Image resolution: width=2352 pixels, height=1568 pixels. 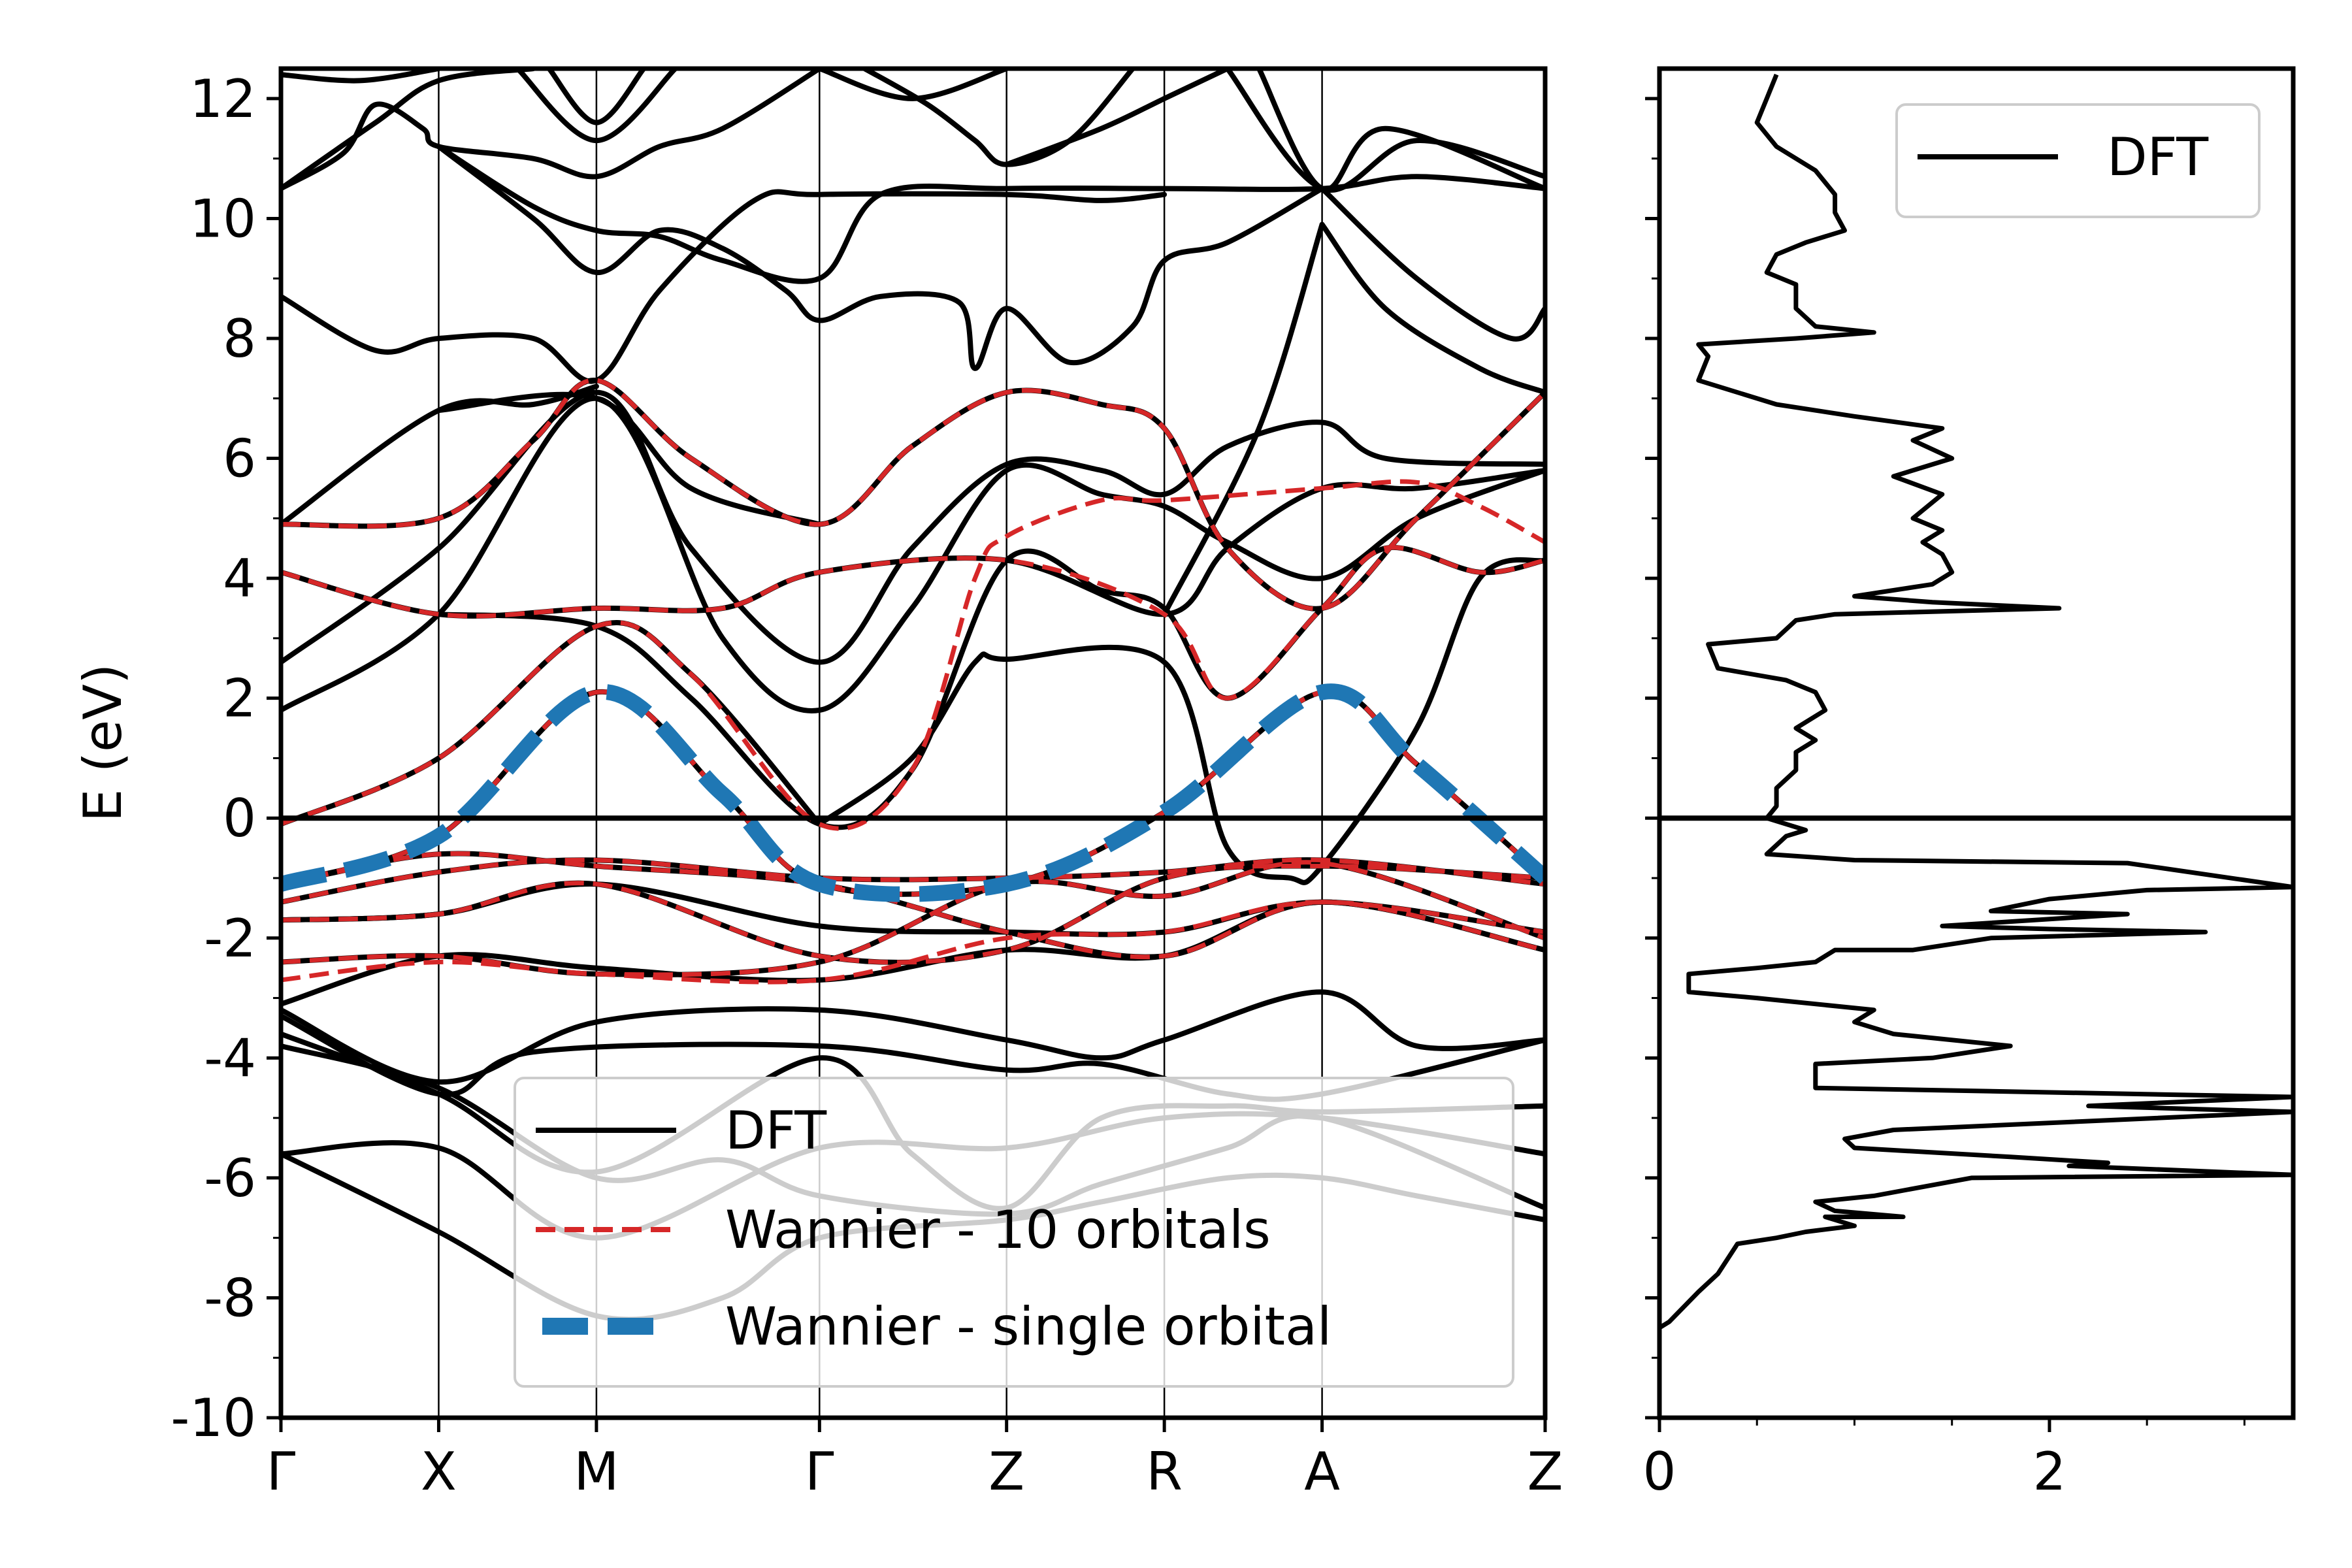 What do you see at coordinates (596, 1471) in the screenshot?
I see `x-tick-label: M` at bounding box center [596, 1471].